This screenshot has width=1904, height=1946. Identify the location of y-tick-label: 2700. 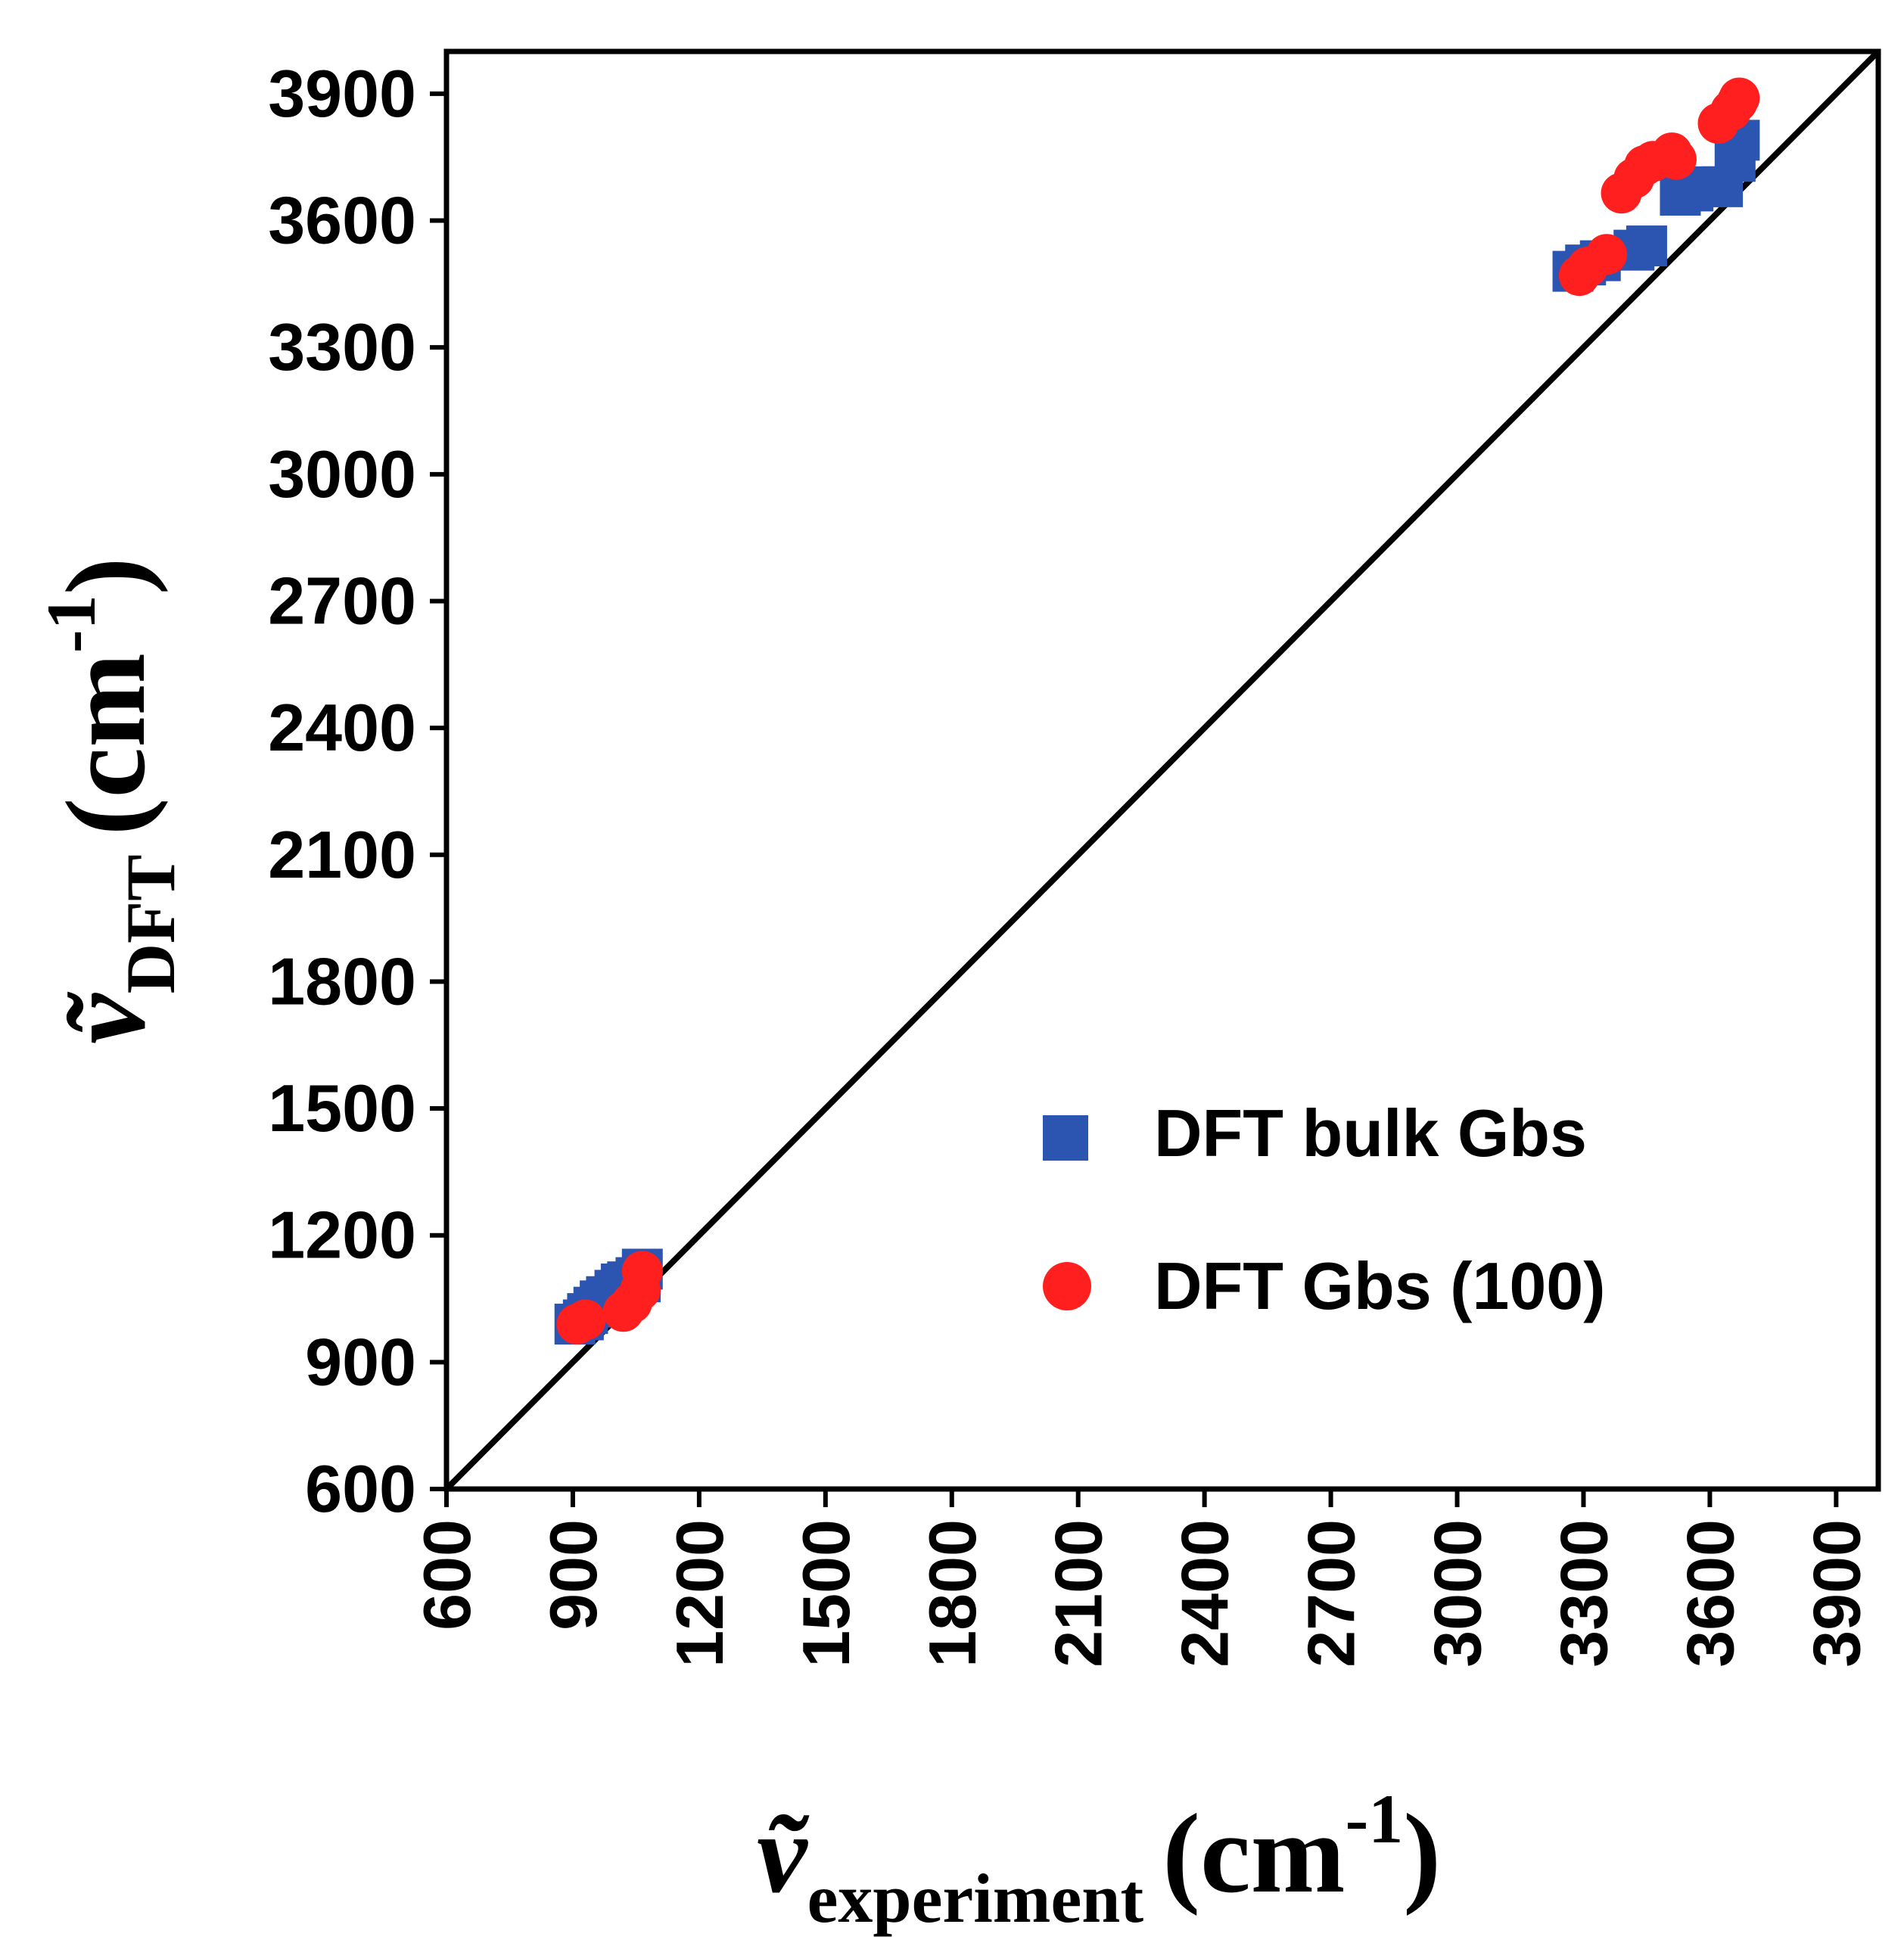
(342, 600).